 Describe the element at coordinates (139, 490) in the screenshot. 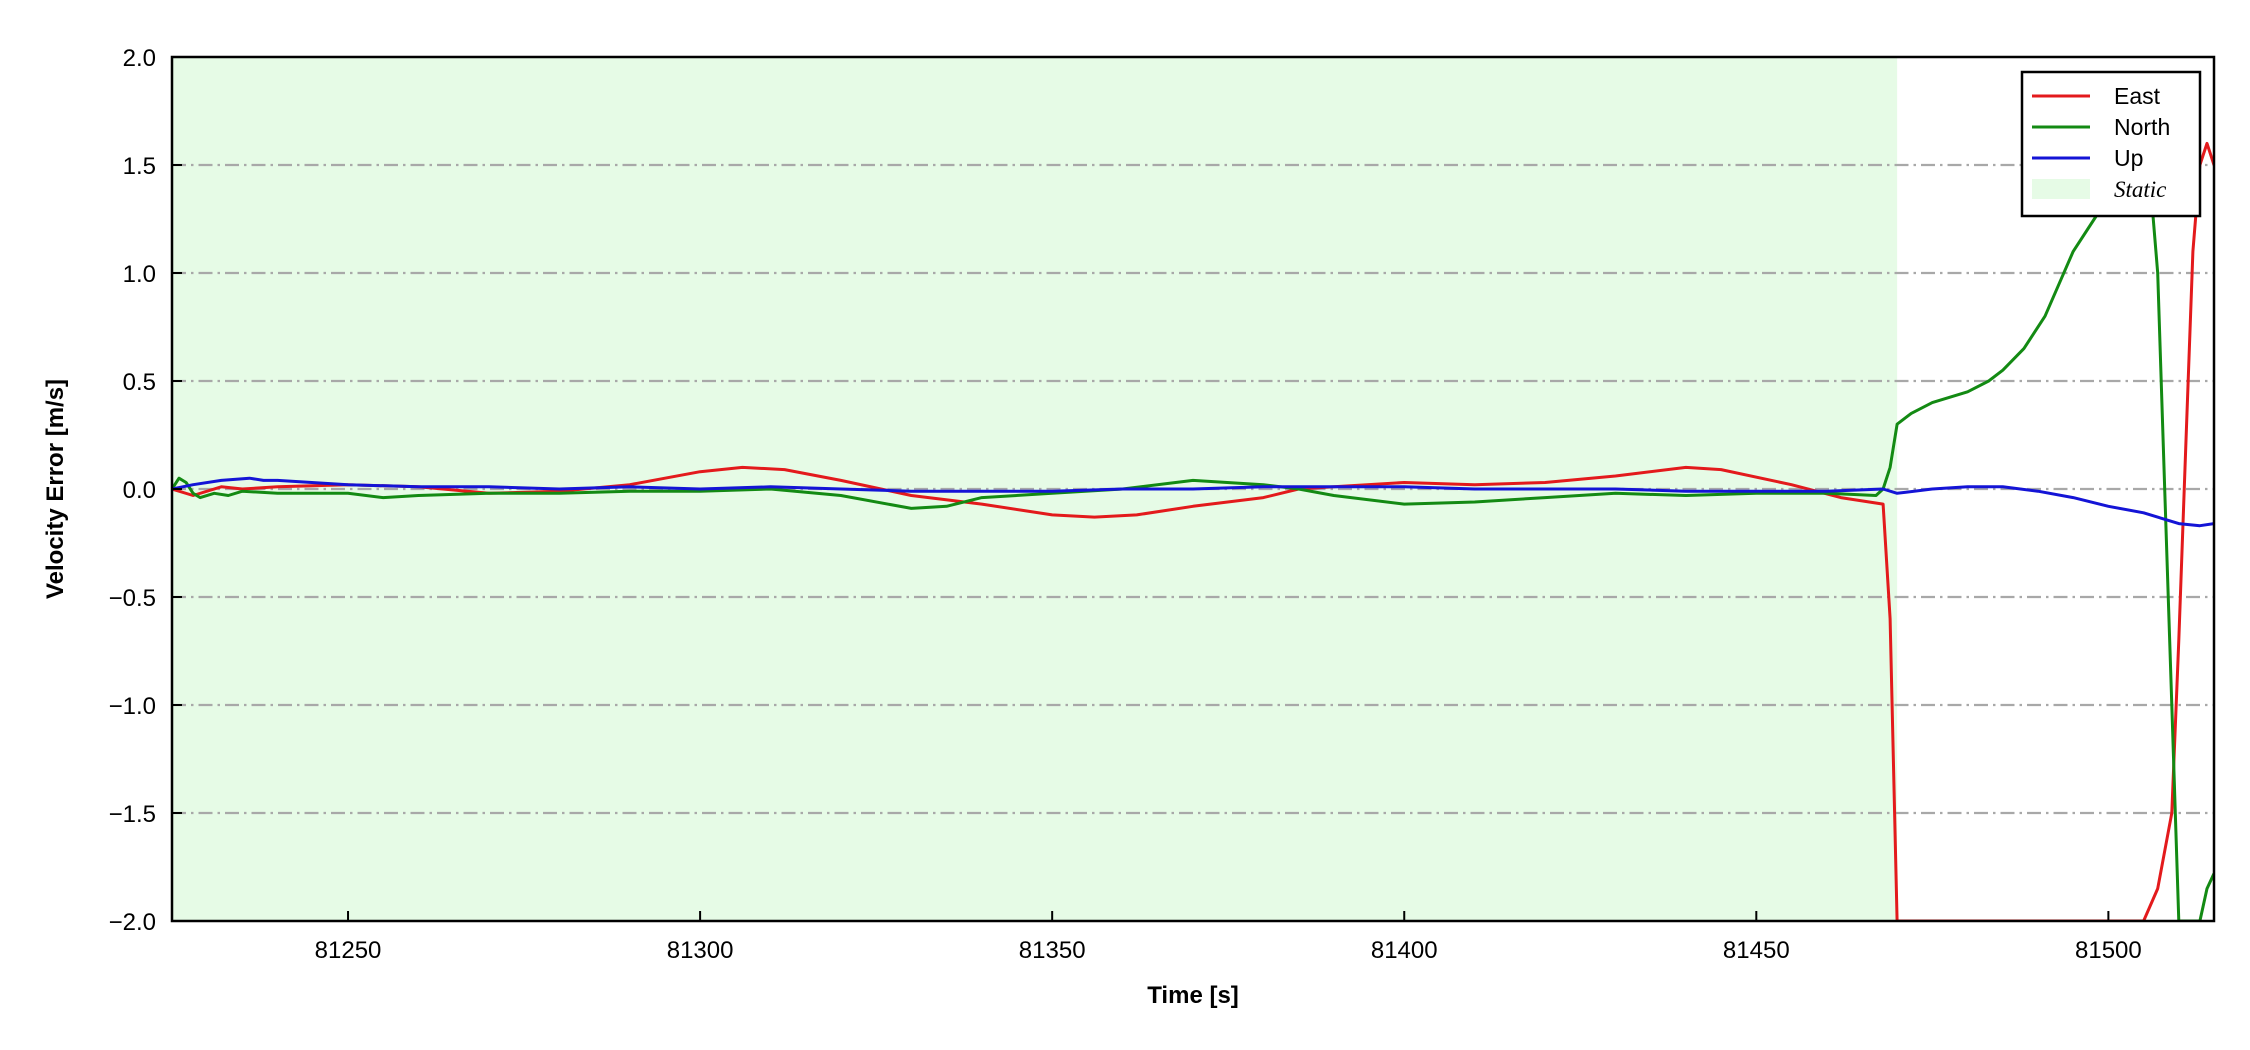

I see `y-tick-label: 0.0` at that location.